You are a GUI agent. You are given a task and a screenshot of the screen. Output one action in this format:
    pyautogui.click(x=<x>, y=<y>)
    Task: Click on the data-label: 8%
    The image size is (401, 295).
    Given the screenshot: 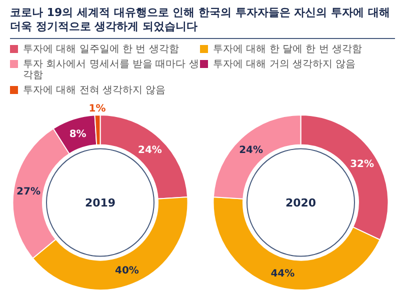 What is the action you would take?
    pyautogui.click(x=77, y=134)
    